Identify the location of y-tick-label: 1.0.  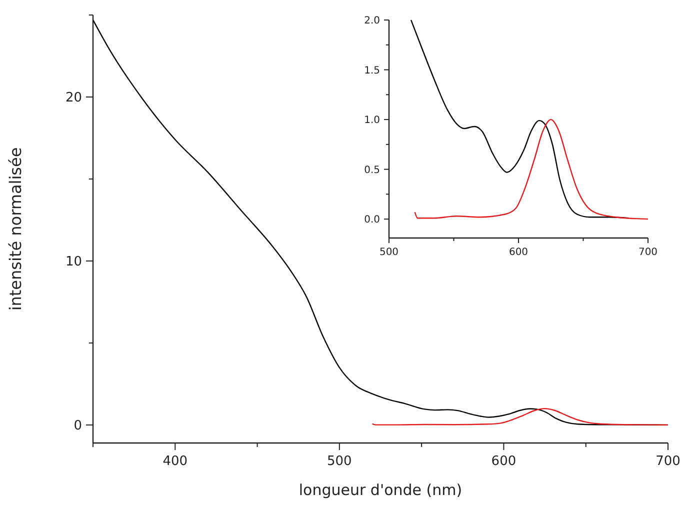
(372, 120).